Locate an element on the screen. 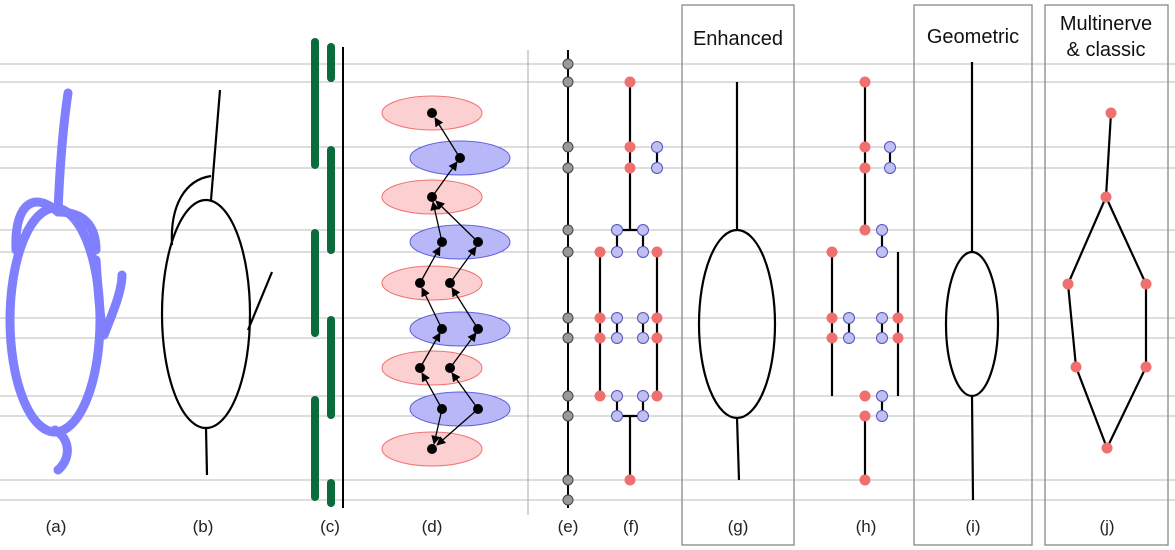  label-a: (a) is located at coordinates (56, 526).